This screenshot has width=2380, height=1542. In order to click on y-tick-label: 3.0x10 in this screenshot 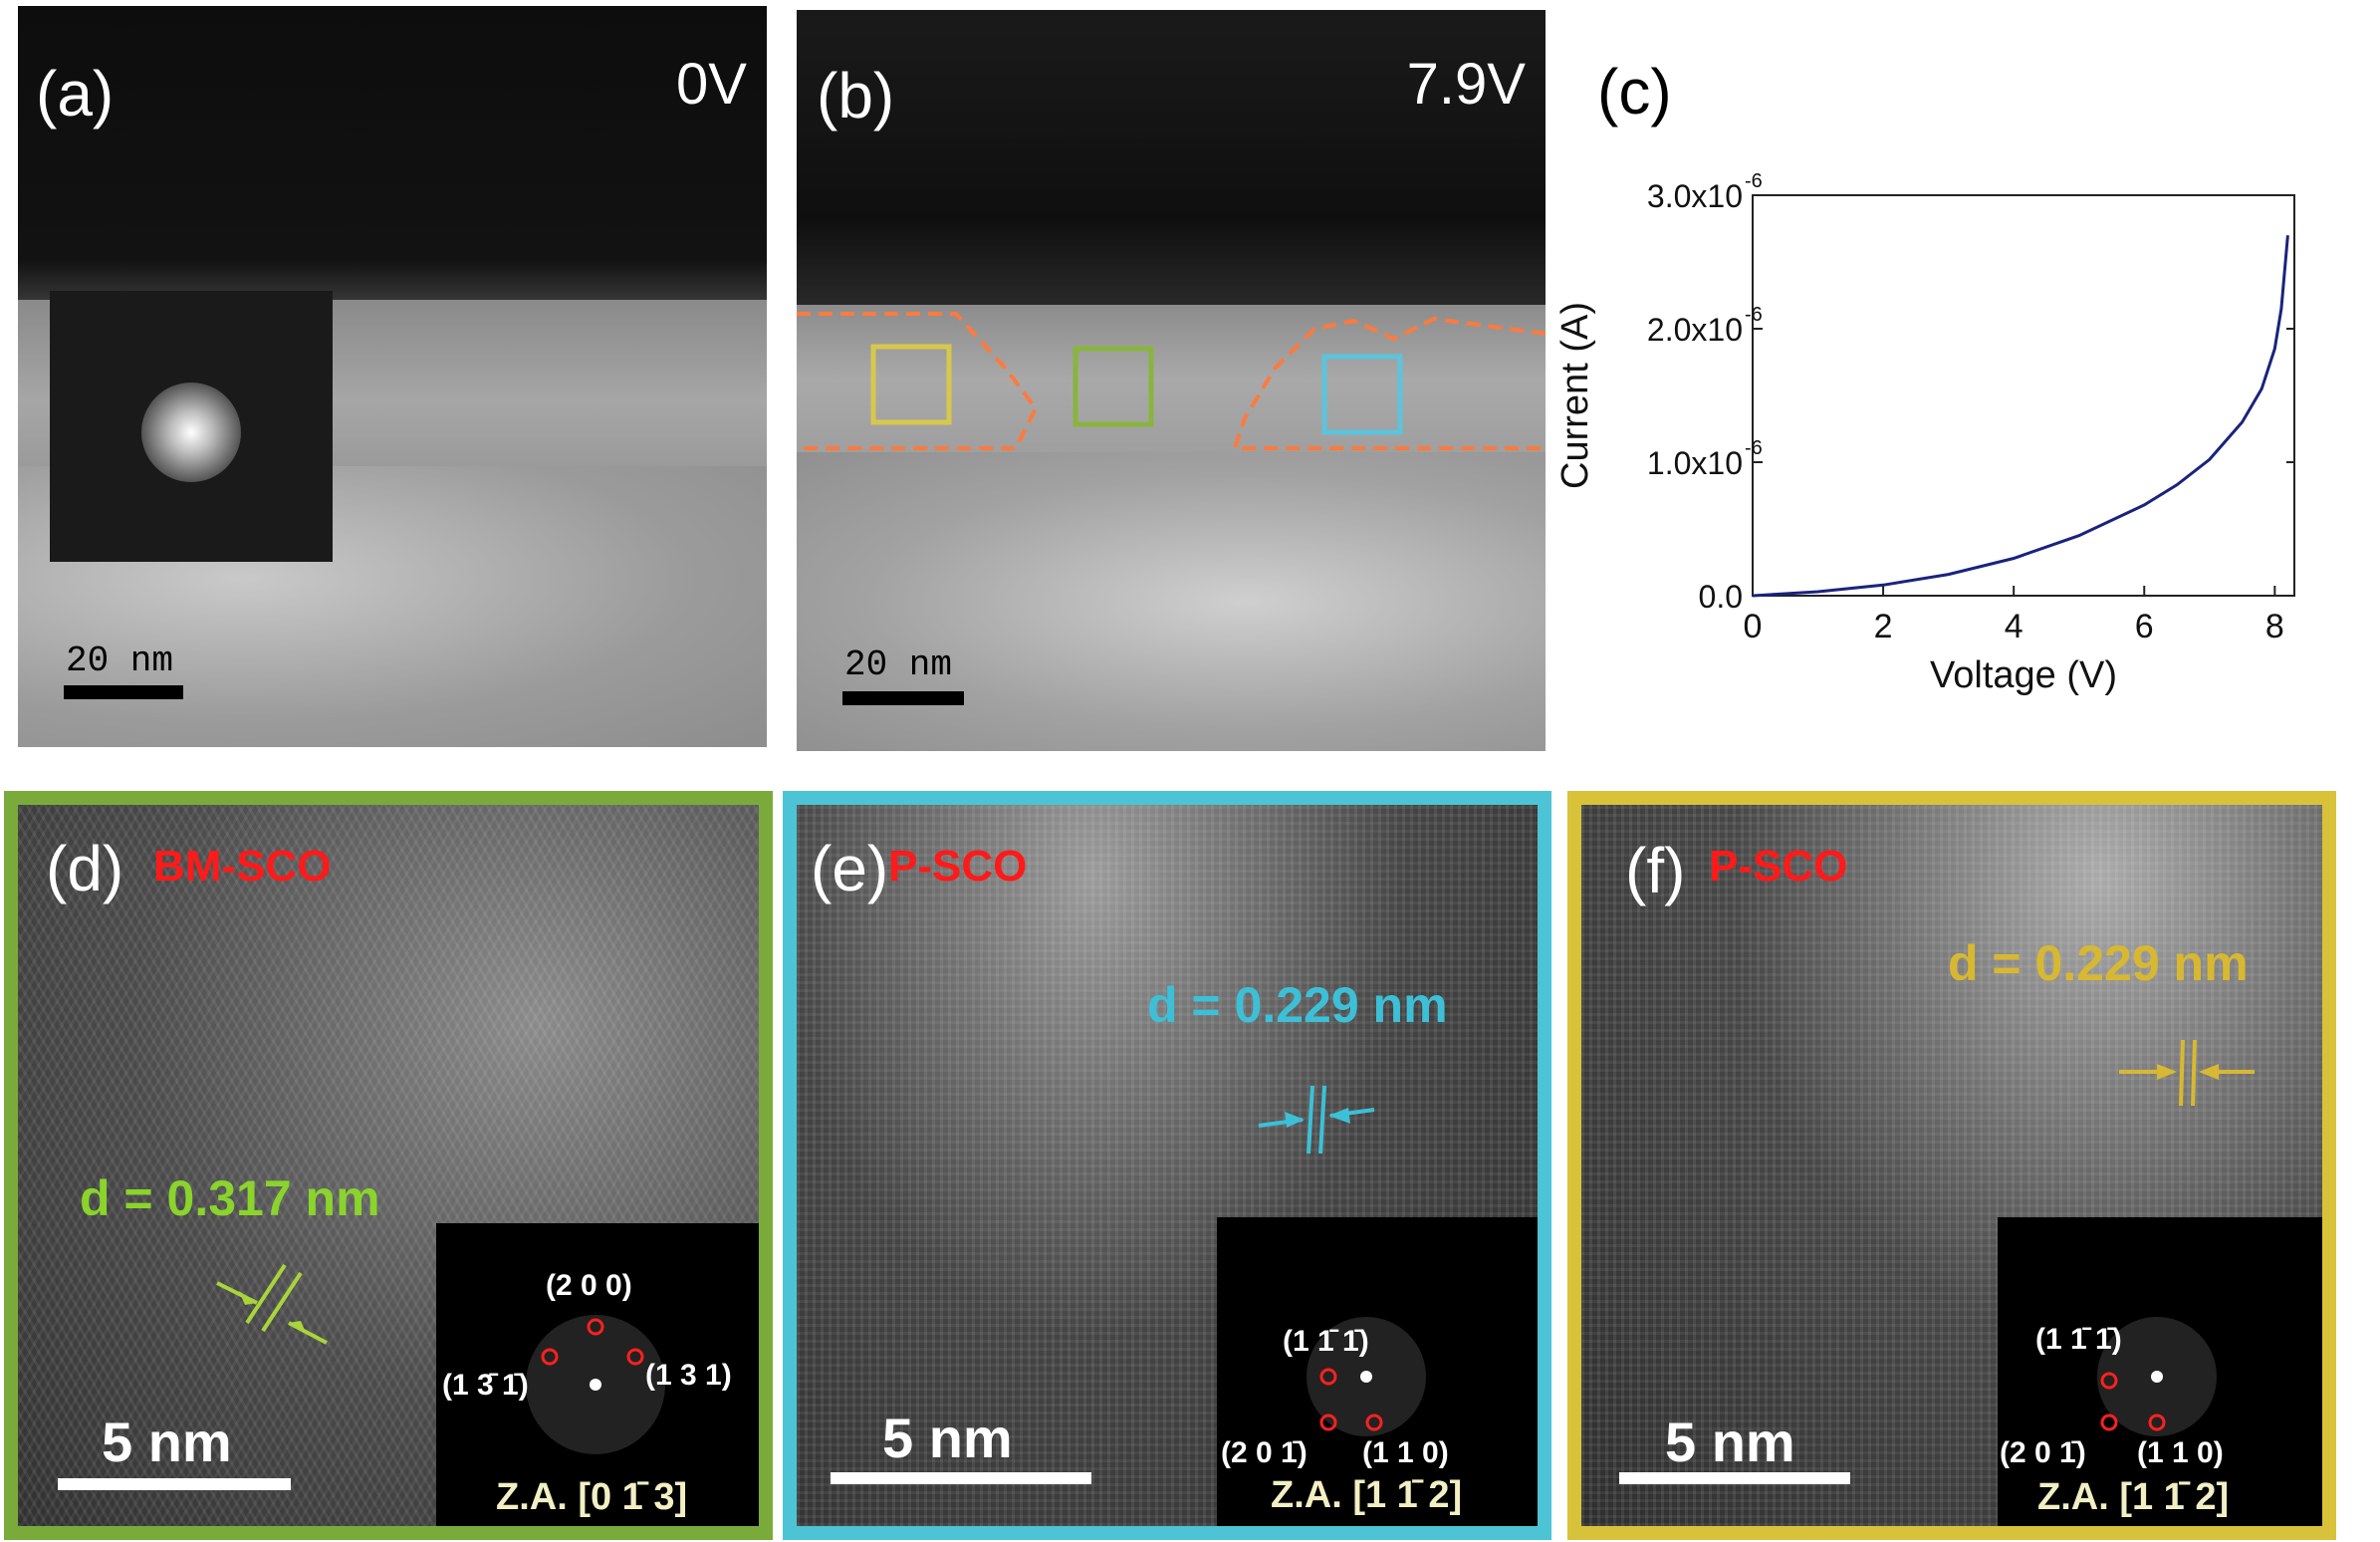, I will do `click(1695, 196)`.